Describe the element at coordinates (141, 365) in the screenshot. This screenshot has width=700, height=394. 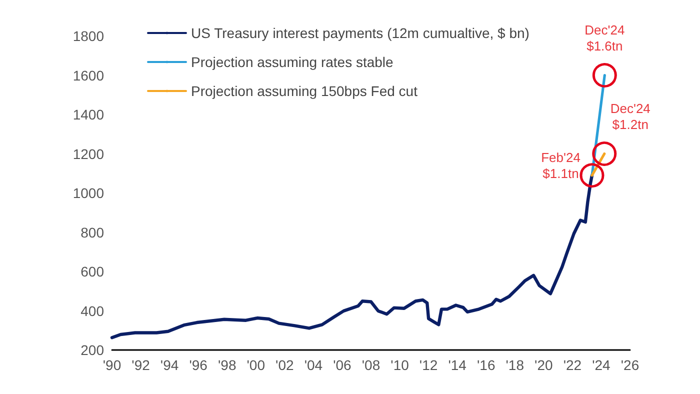
I see `x-tick-label: '92` at that location.